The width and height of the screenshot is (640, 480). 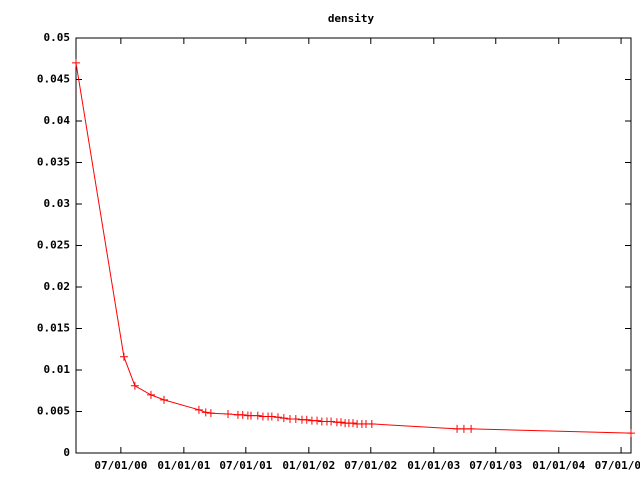 I want to click on x-tick-label: 07/01/02, so click(x=370, y=465).